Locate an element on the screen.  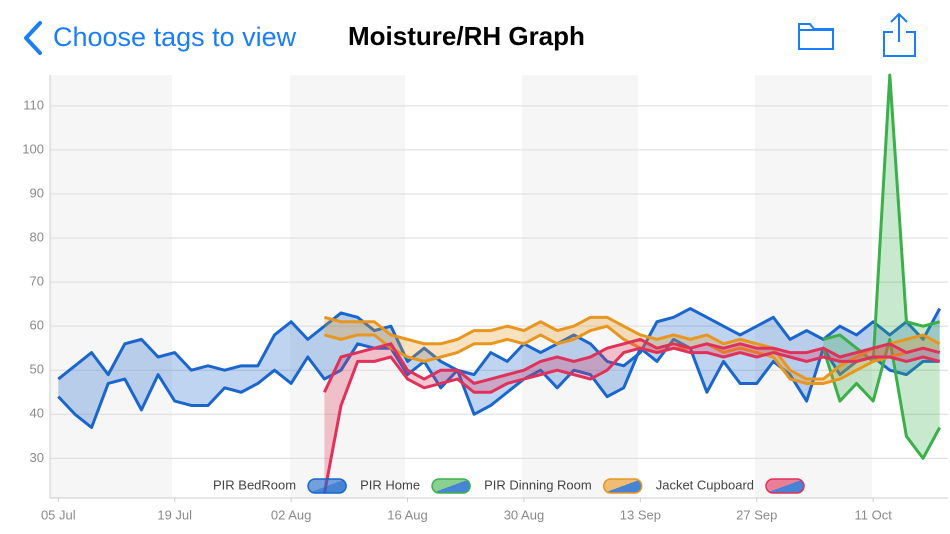
folder-icon is located at coordinates (816, 36).